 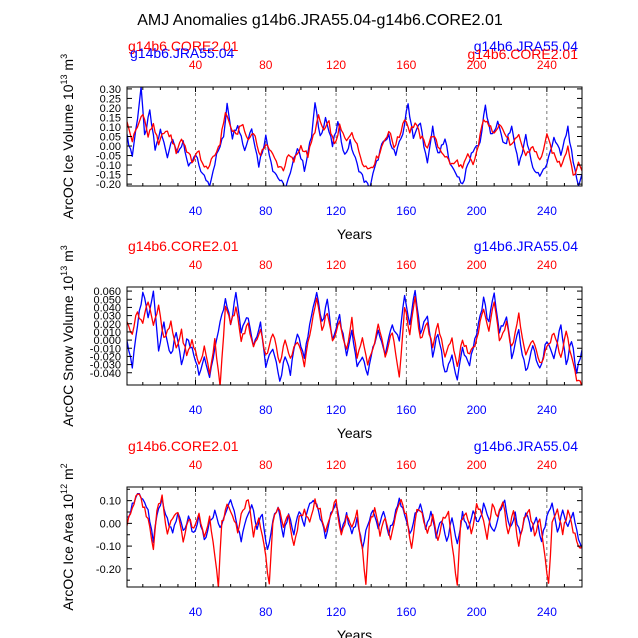 I want to click on y-tick-label: -0.030, so click(x=105, y=366).